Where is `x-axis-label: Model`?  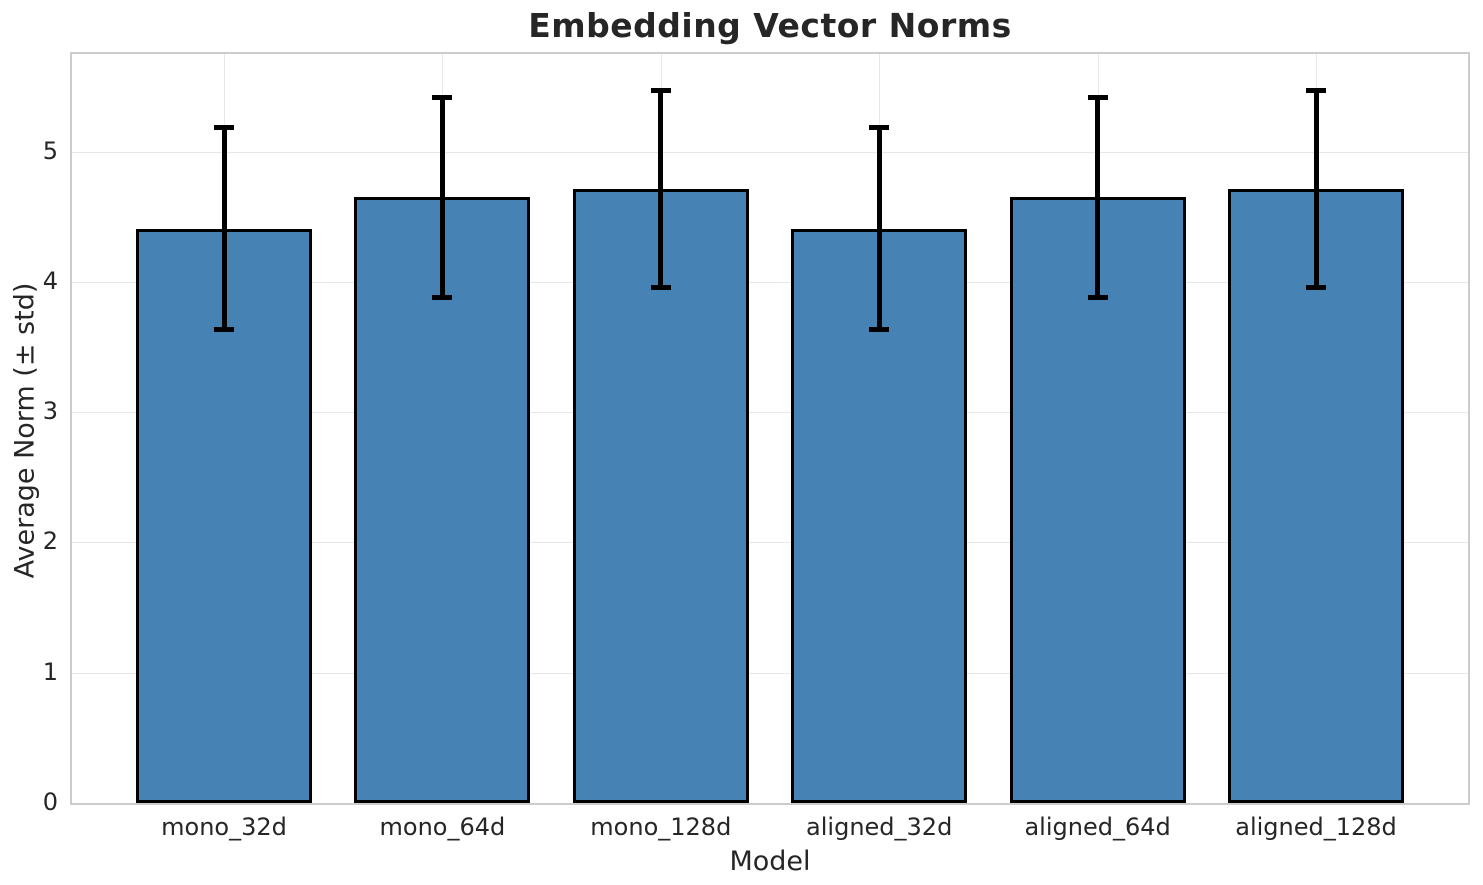 x-axis-label: Model is located at coordinates (770, 861).